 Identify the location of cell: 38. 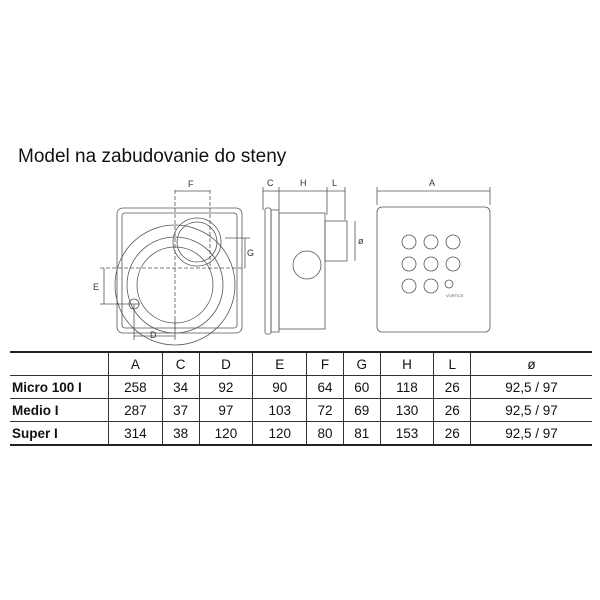
(180, 433).